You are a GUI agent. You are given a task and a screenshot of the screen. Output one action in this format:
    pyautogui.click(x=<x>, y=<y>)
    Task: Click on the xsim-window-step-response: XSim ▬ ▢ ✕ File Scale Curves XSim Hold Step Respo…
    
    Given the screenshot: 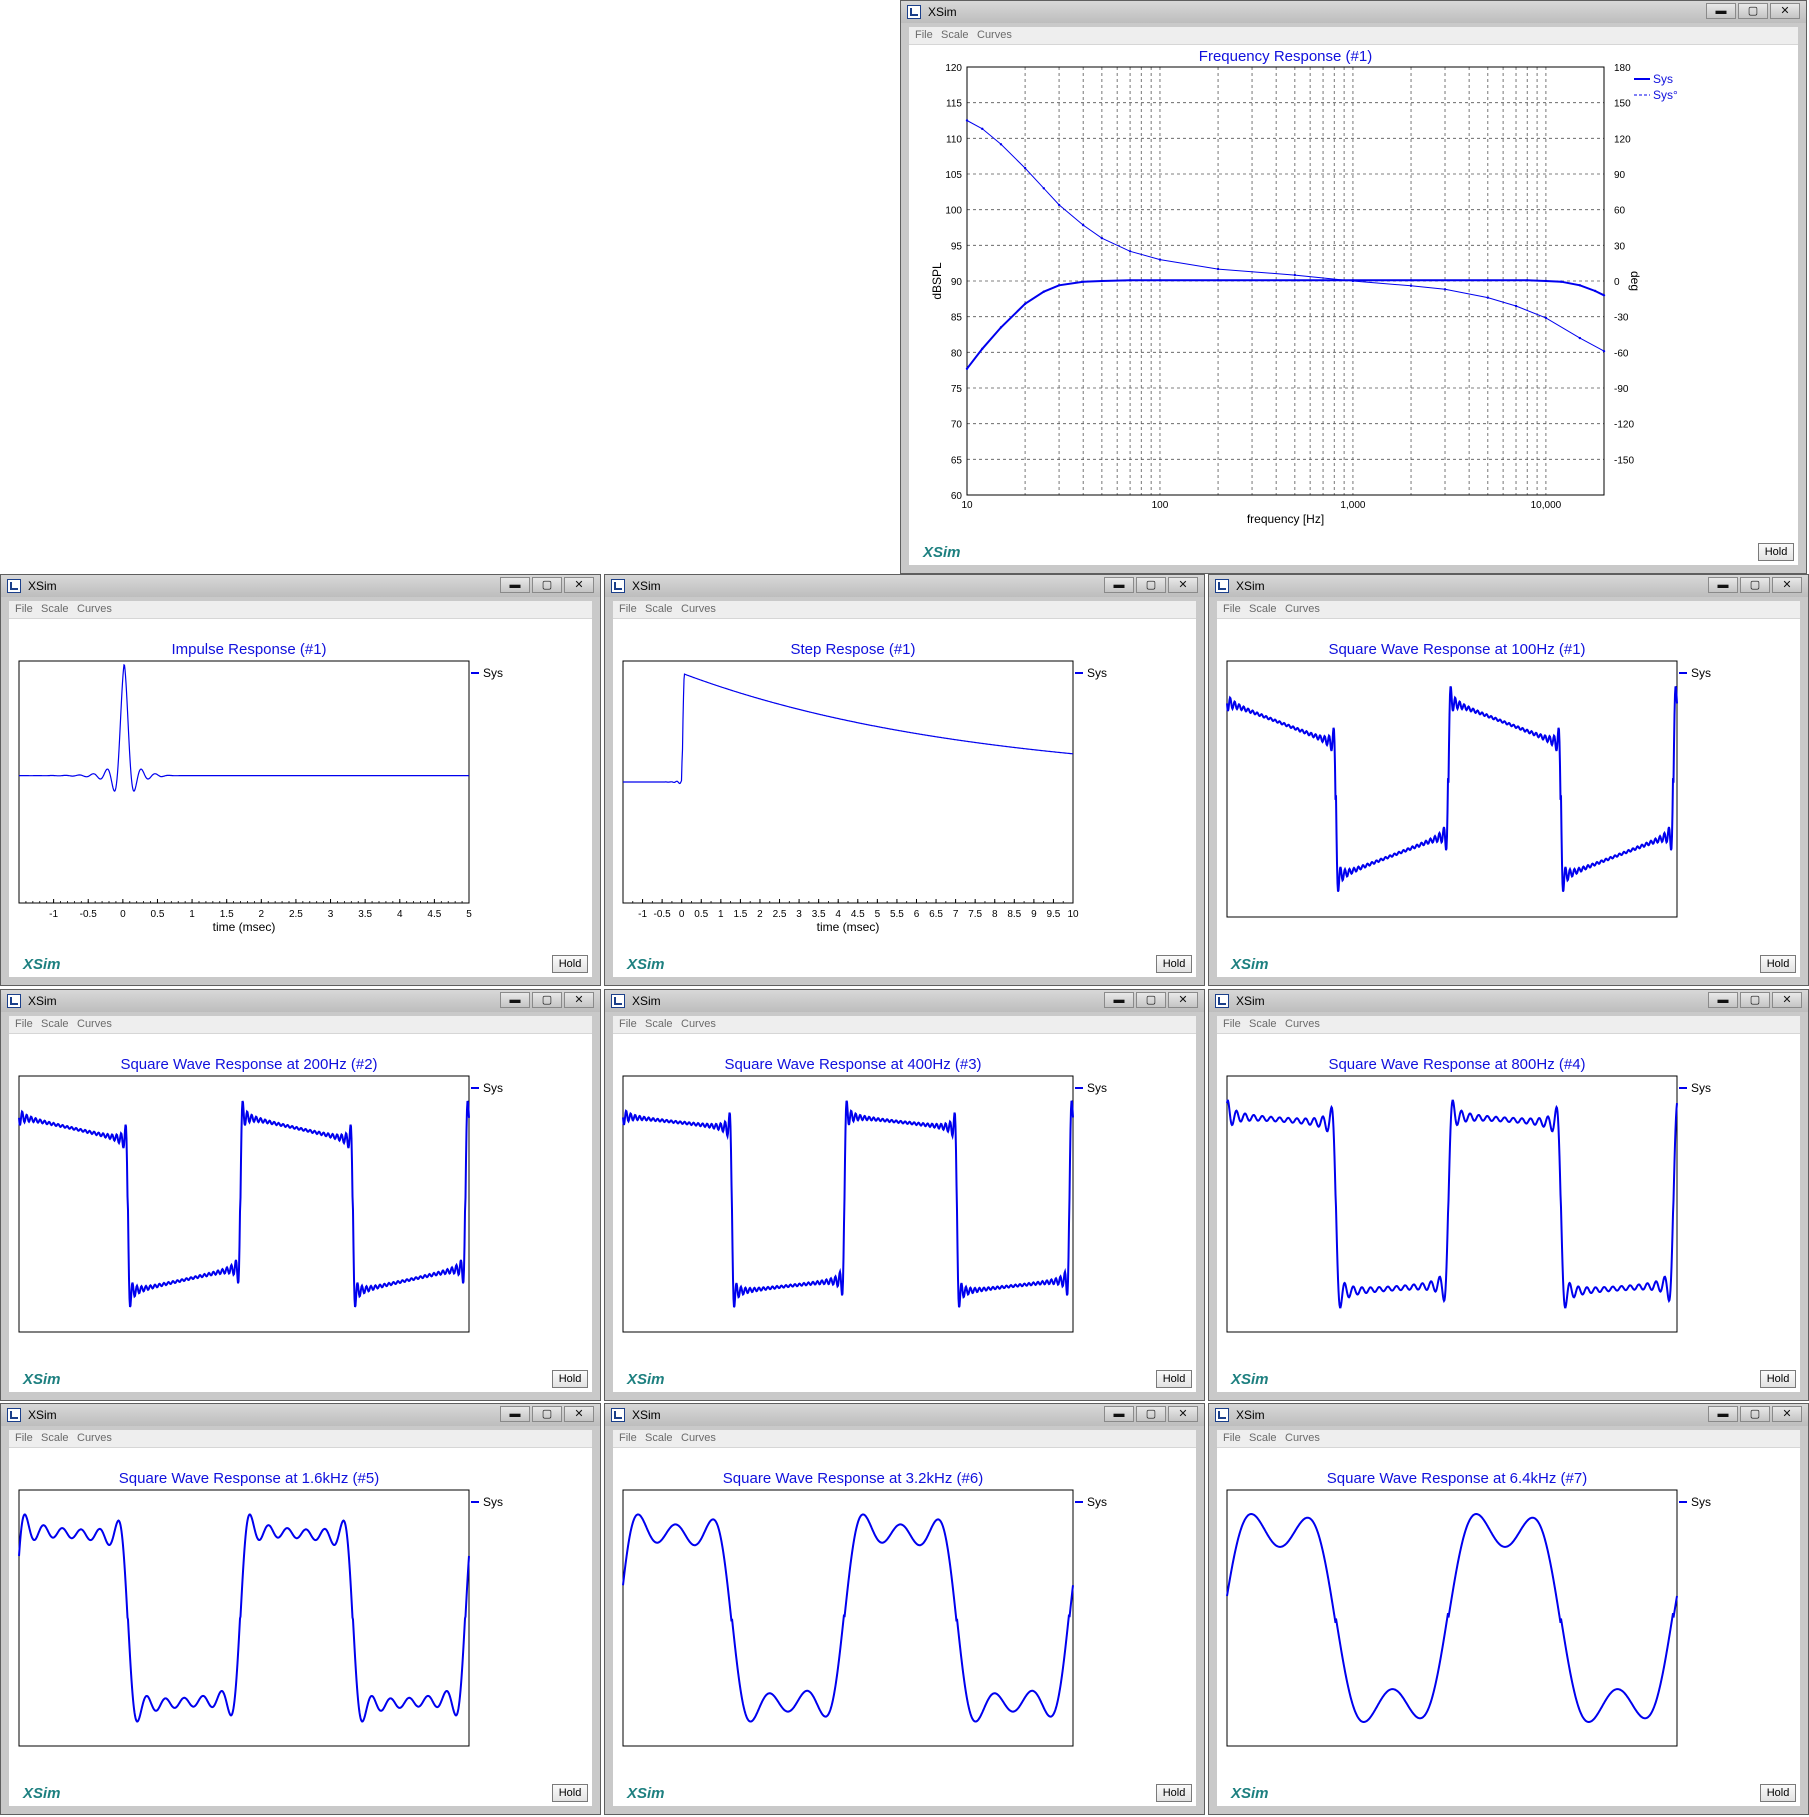 What is the action you would take?
    pyautogui.click(x=904, y=780)
    